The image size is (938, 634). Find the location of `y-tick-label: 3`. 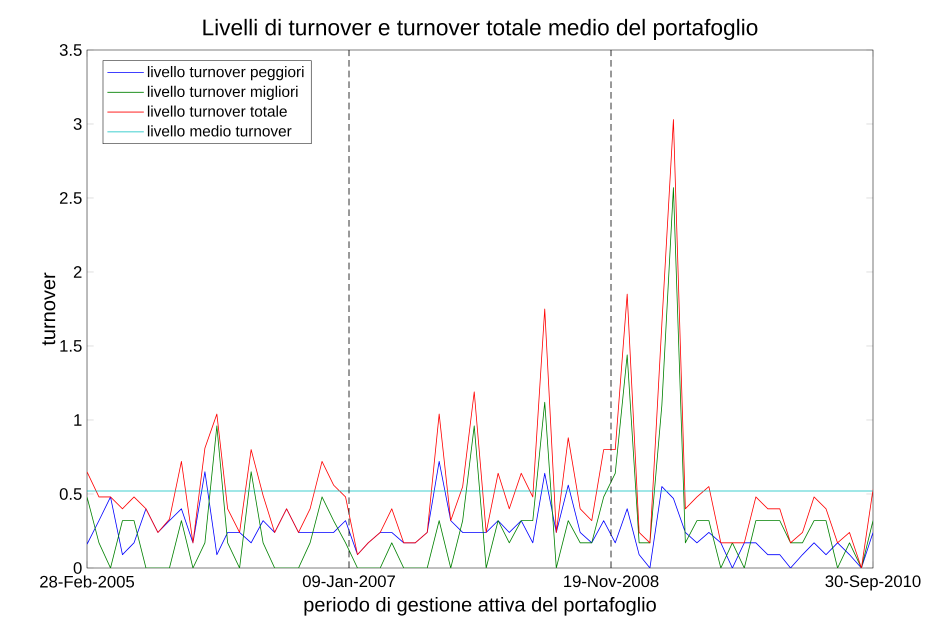

y-tick-label: 3 is located at coordinates (78, 124).